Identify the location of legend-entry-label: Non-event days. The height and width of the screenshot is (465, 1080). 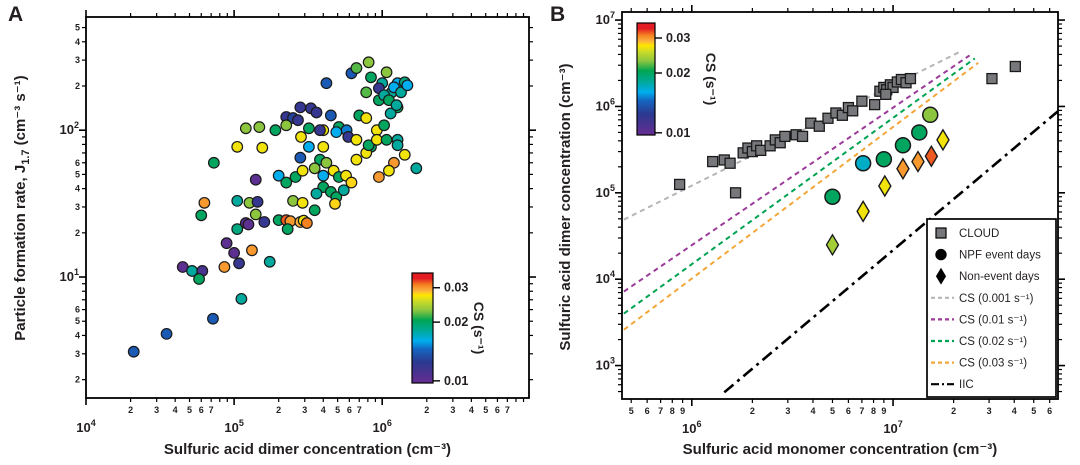
(999, 277).